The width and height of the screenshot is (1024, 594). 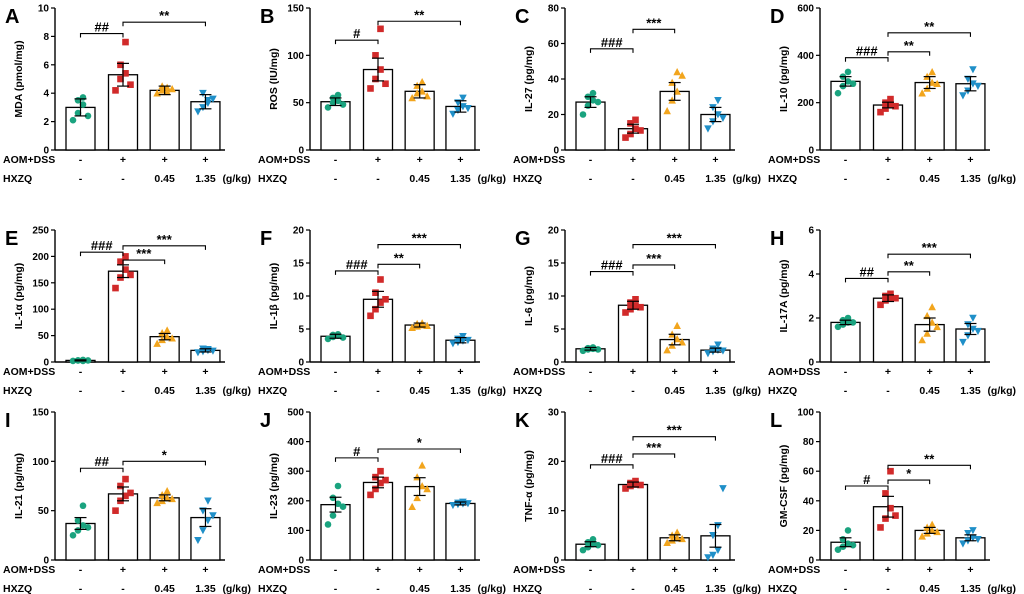 I want to click on y-tick-label: 400, so click(x=805, y=56).